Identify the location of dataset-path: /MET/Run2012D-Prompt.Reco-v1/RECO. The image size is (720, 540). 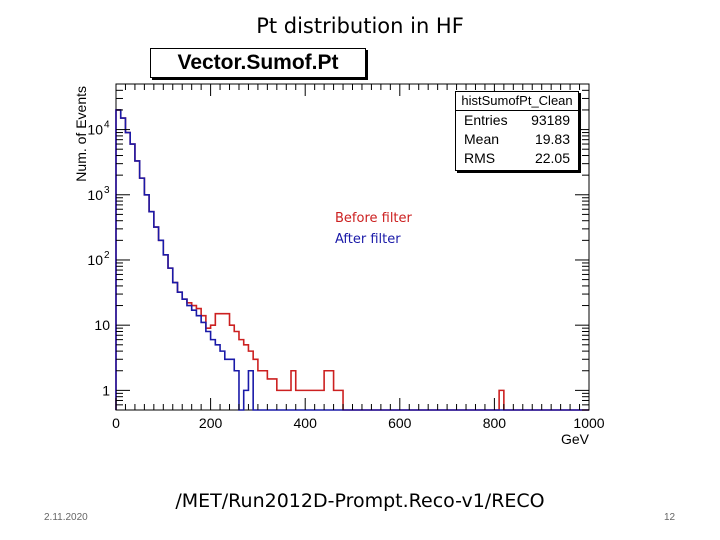
(360, 501).